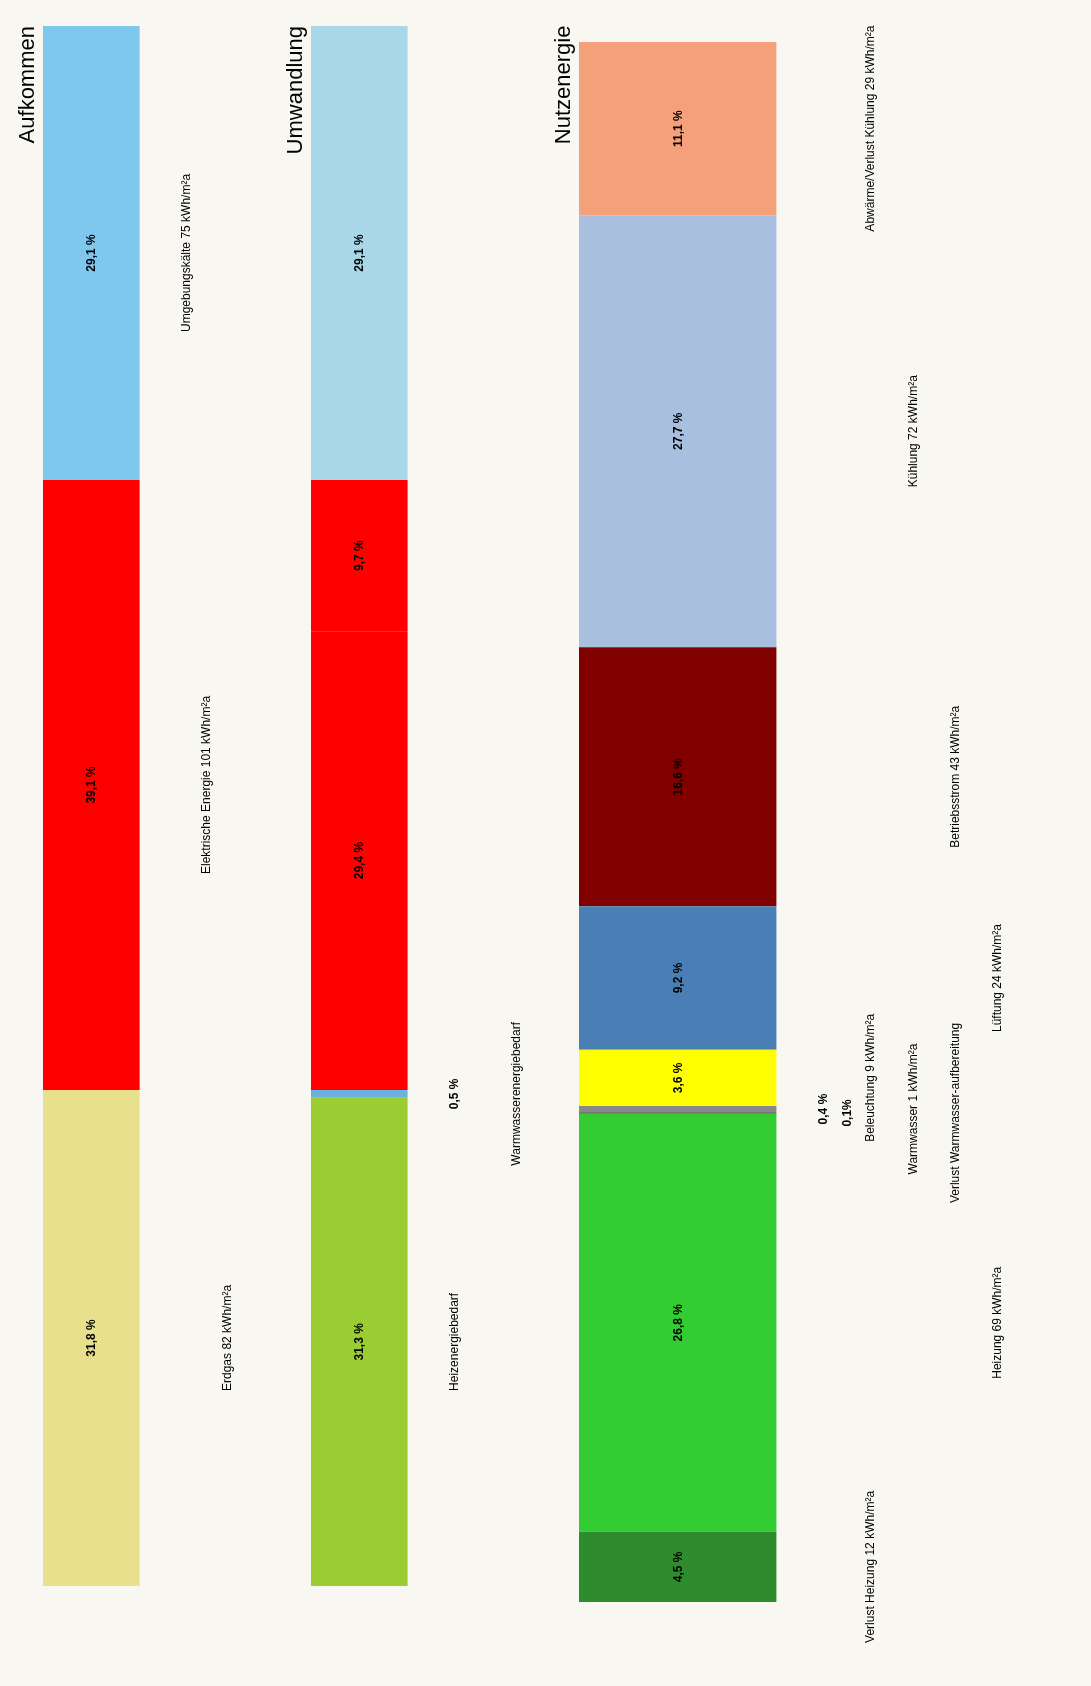  I want to click on category-label: Heizung 69 kWh/m²a, so click(997, 1322).